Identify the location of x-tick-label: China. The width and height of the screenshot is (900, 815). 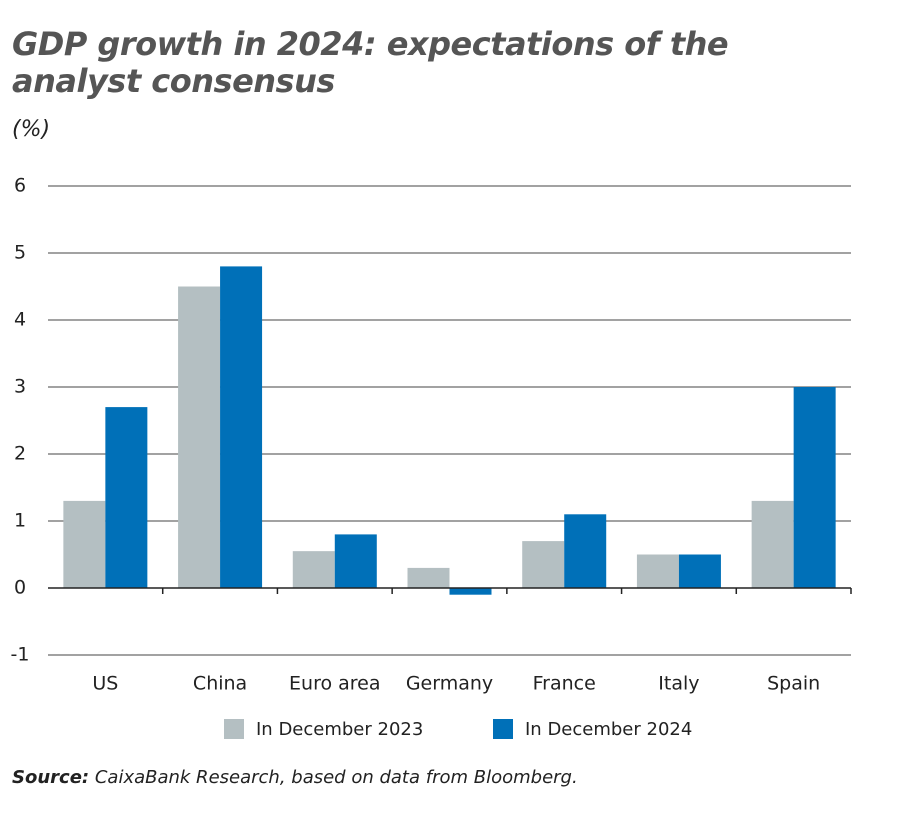
(220, 684).